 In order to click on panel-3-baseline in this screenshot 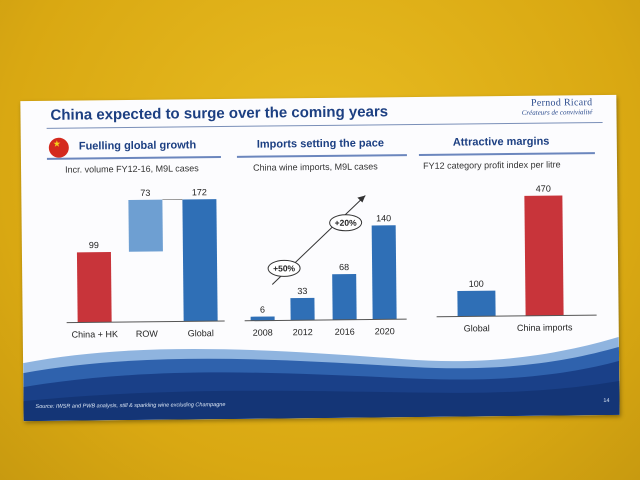, I will do `click(516, 316)`.